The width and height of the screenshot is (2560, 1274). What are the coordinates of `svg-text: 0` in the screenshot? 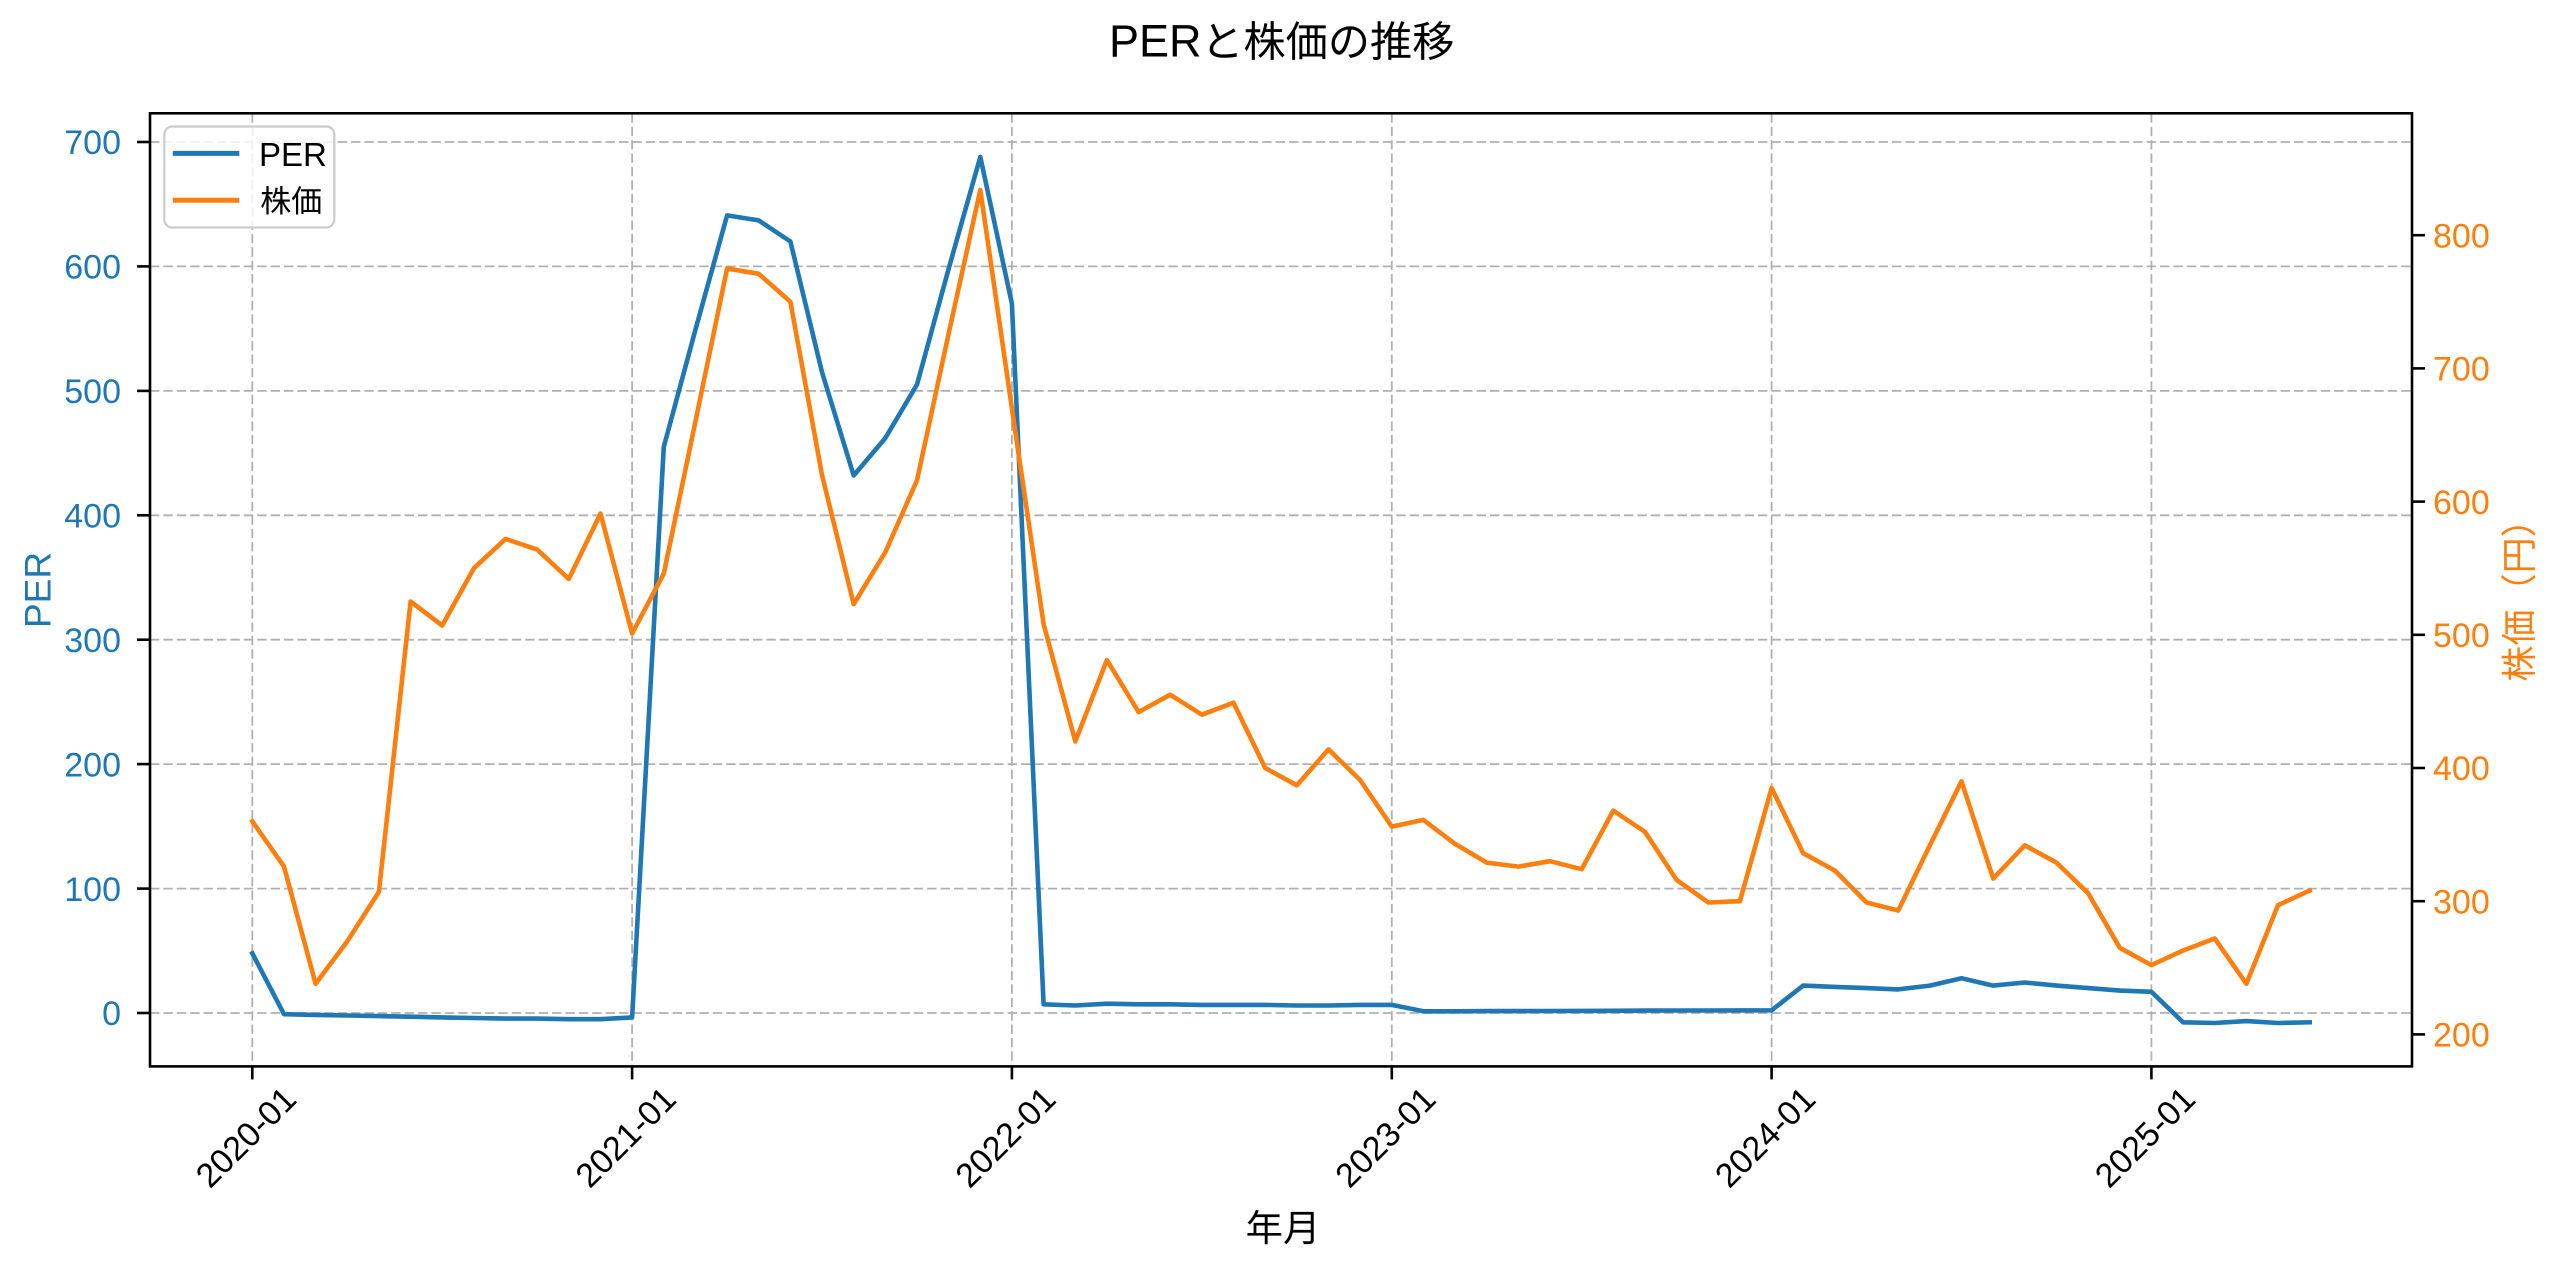 It's located at (111, 1014).